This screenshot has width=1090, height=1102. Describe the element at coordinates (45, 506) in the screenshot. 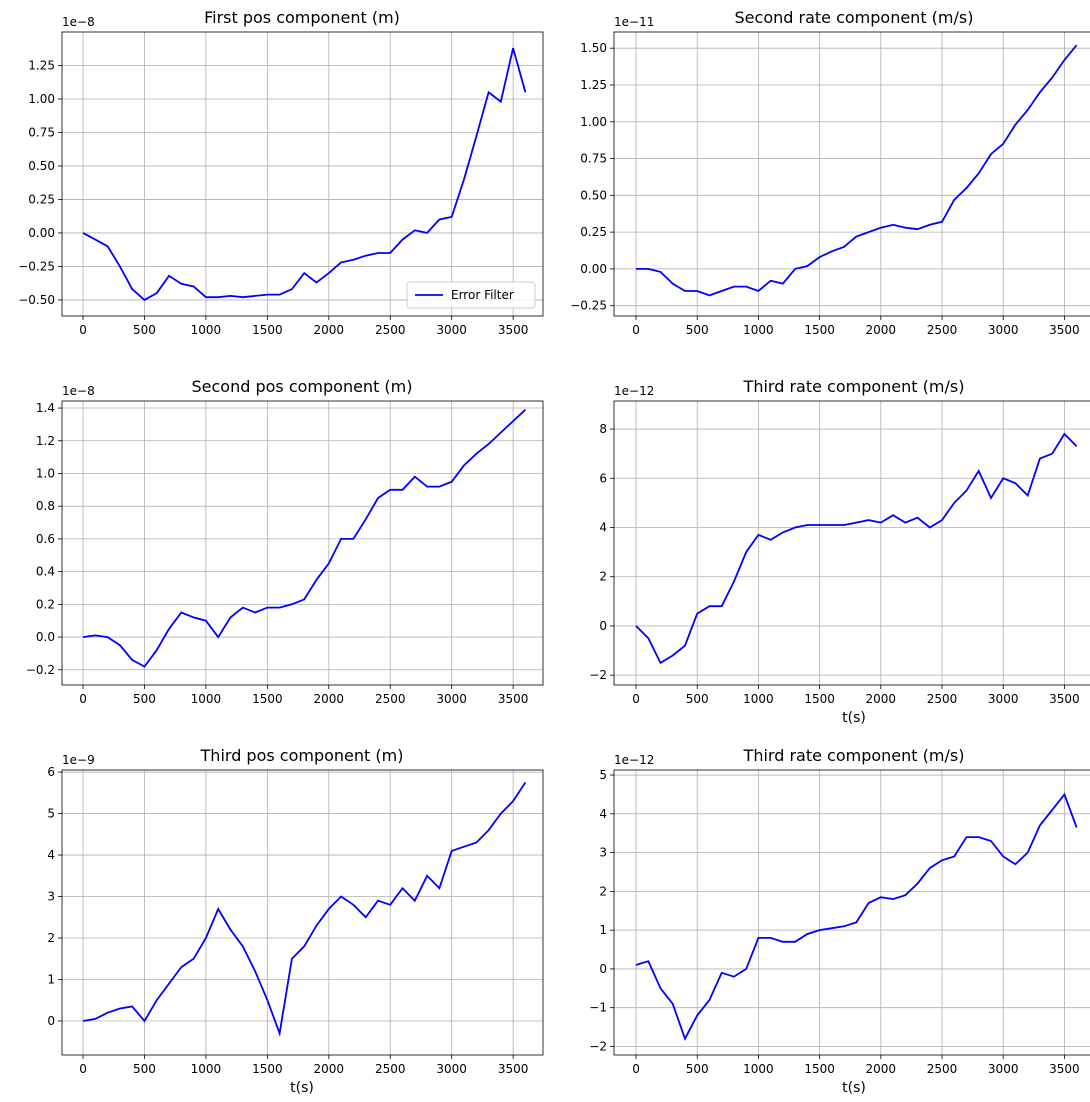

I see `y-tick-label: 0.8` at that location.